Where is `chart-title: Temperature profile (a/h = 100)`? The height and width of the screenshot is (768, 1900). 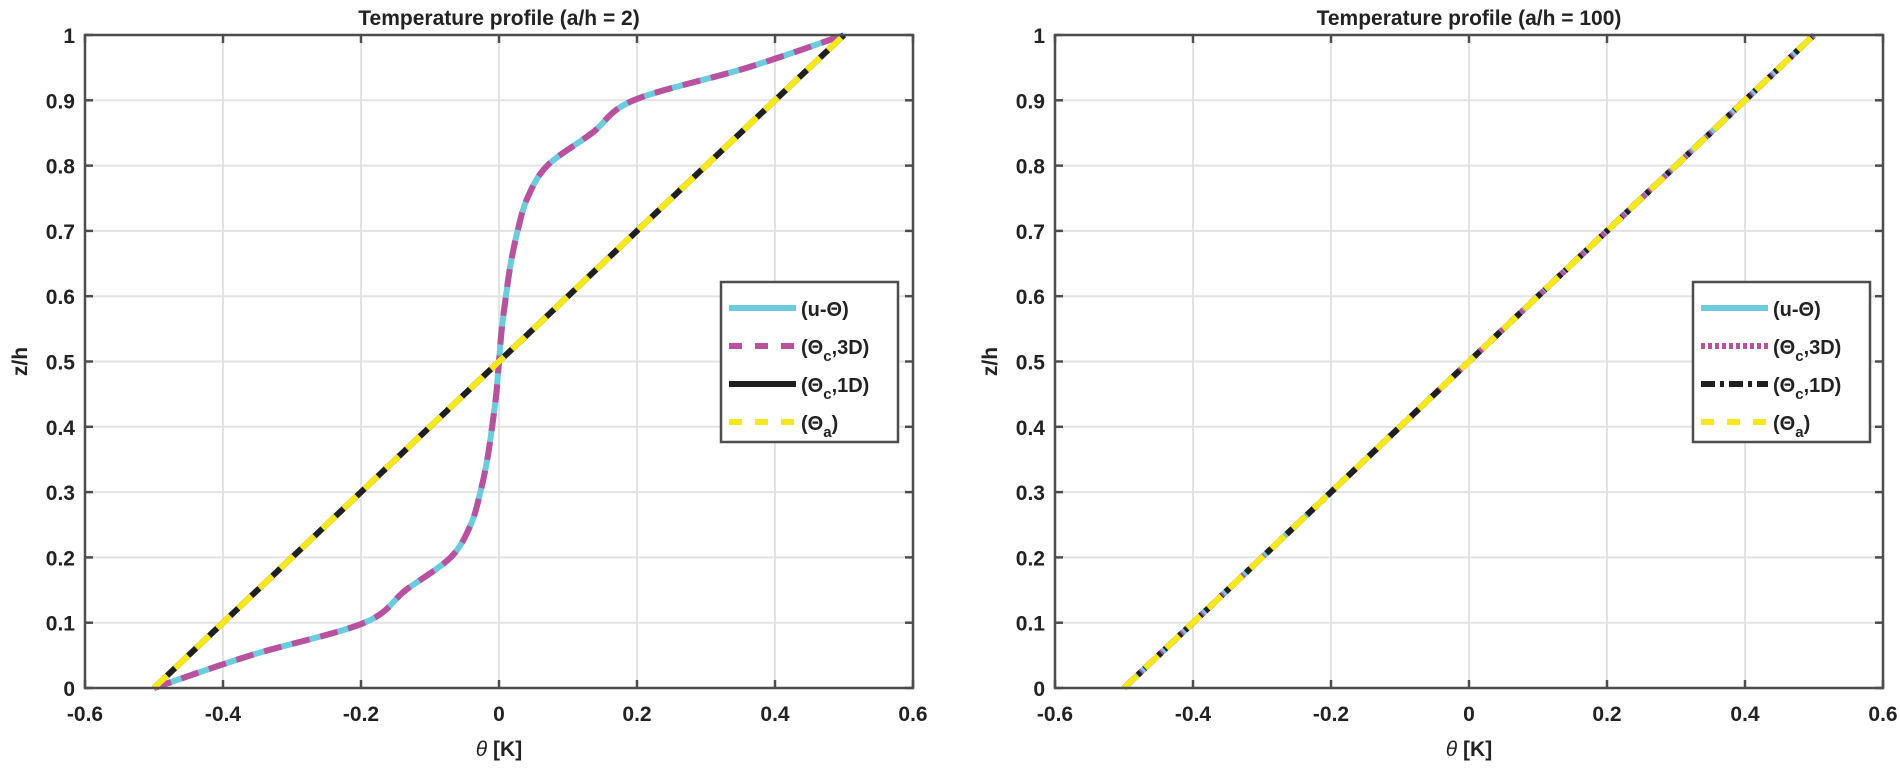
chart-title: Temperature profile (a/h = 100) is located at coordinates (1469, 18).